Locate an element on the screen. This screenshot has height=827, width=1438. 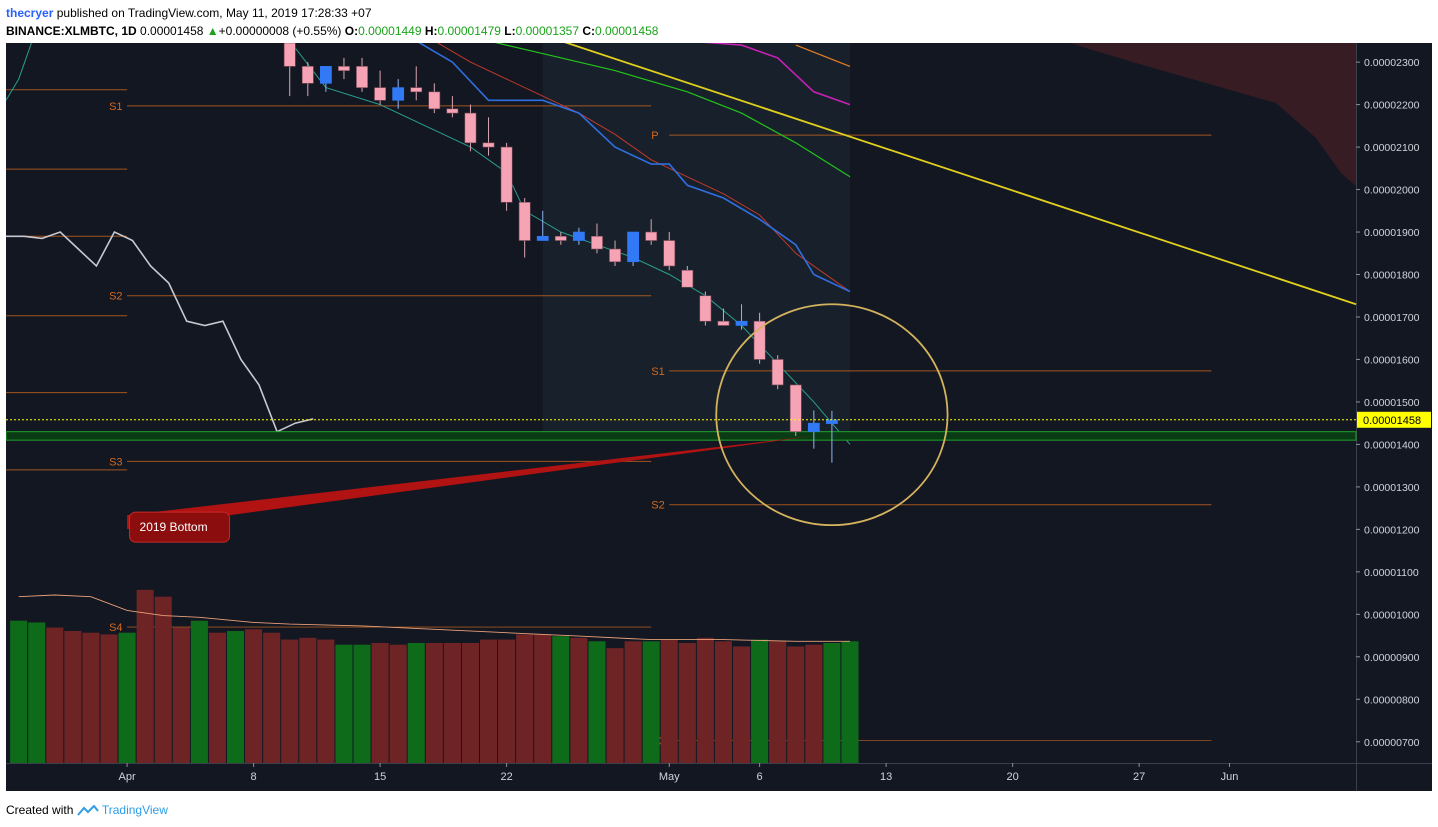
time-tick-label: May is located at coordinates (669, 777).